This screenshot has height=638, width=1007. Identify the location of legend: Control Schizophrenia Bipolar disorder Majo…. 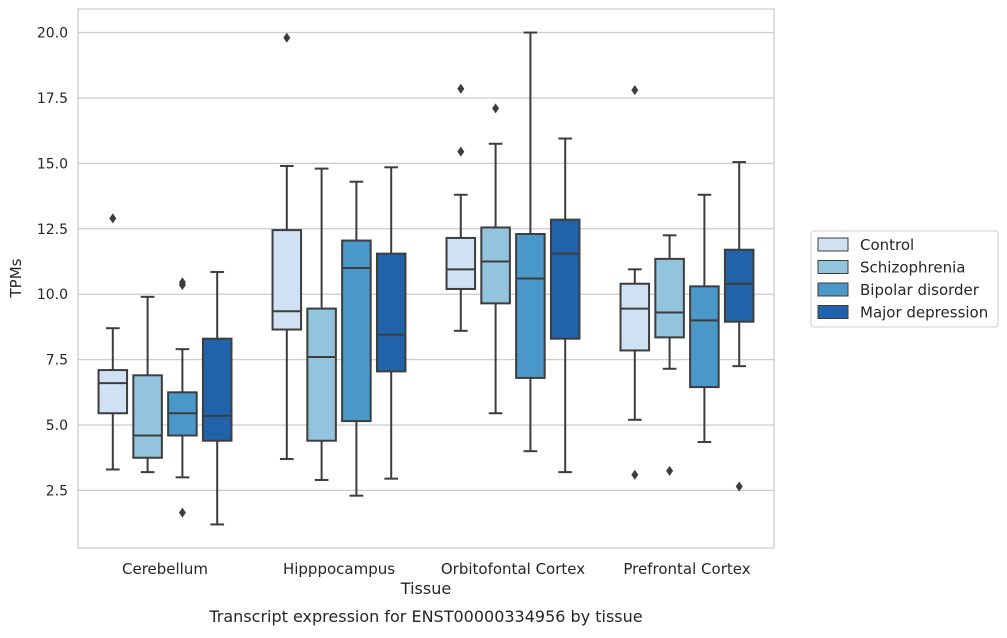
(904, 279).